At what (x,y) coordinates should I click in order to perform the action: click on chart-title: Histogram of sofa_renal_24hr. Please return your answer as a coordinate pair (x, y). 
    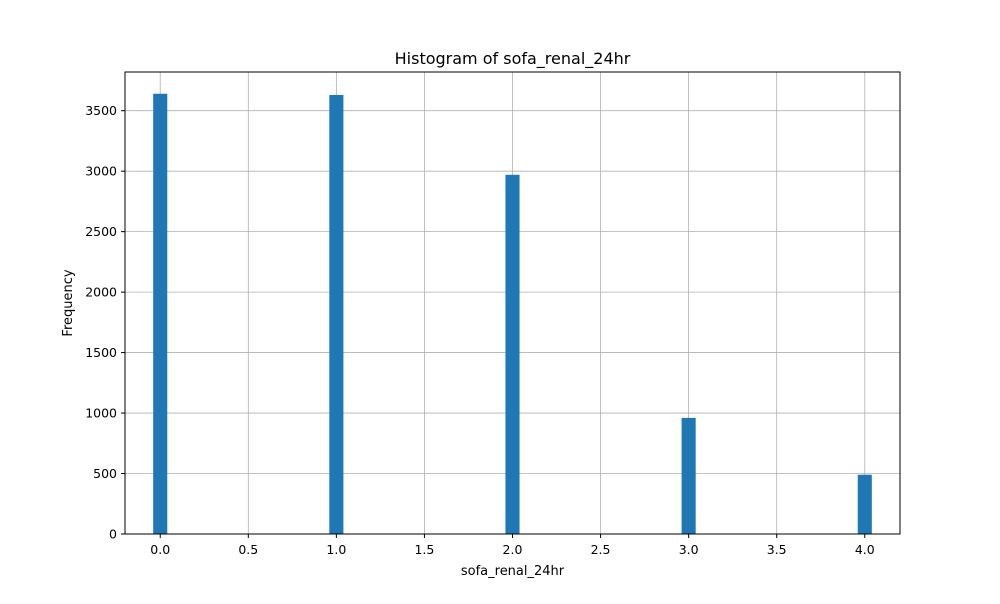
    Looking at the image, I should click on (513, 59).